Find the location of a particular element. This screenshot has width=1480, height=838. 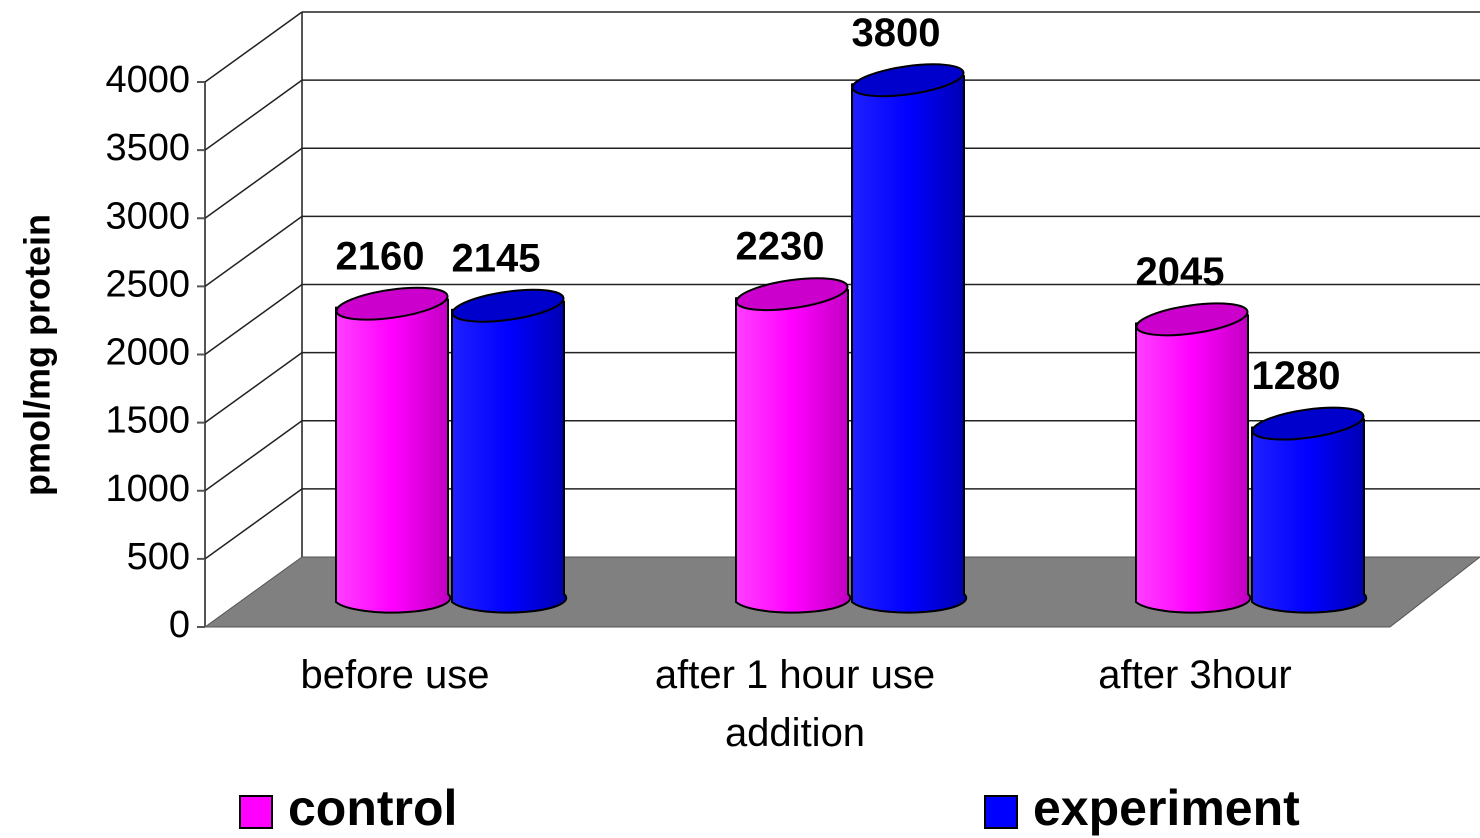

x-tick-label: before use is located at coordinates (395, 675).